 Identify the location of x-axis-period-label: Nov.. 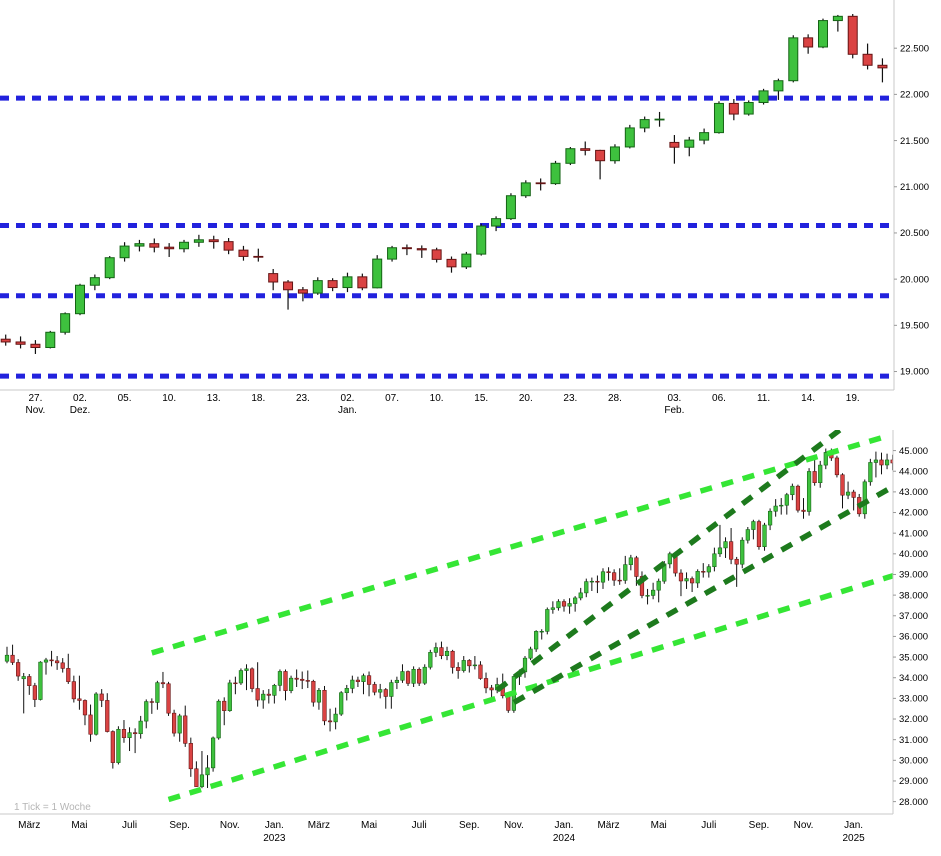
(36, 410).